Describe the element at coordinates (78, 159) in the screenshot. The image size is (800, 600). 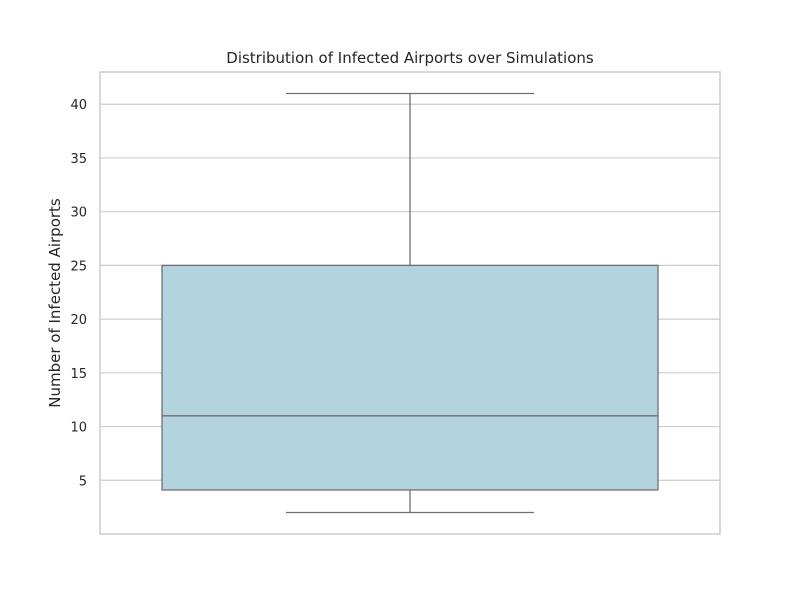
I see `y-tick-label-35: 35` at that location.